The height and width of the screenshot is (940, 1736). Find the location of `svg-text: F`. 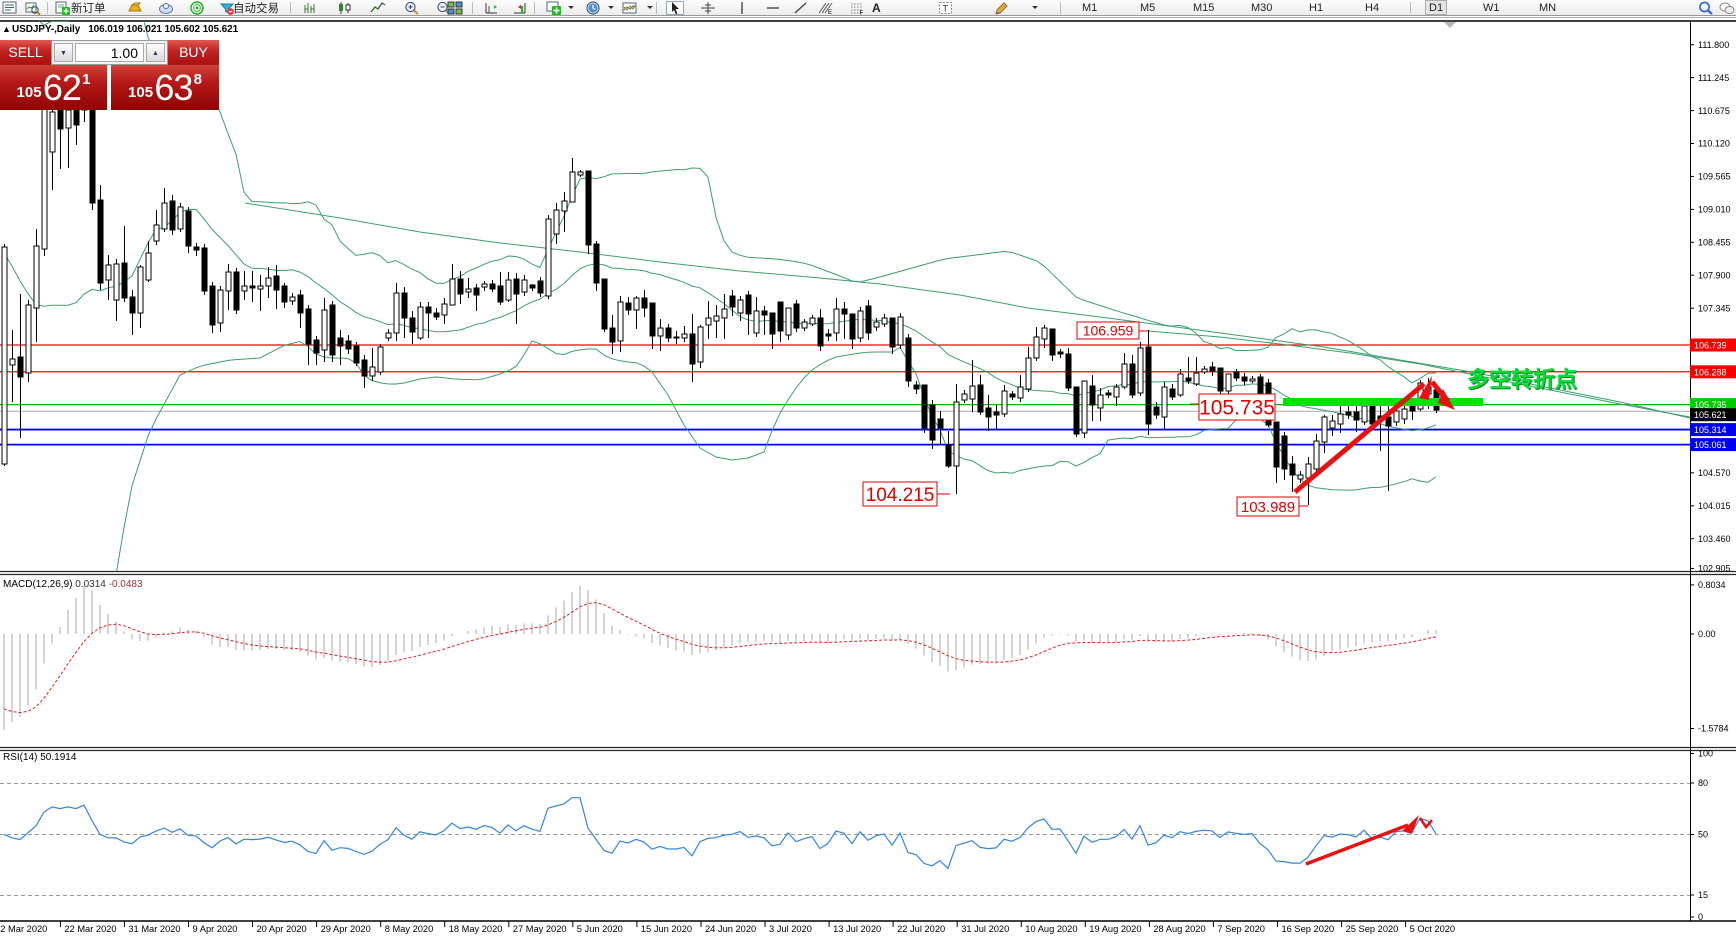

svg-text: F is located at coordinates (862, 13).